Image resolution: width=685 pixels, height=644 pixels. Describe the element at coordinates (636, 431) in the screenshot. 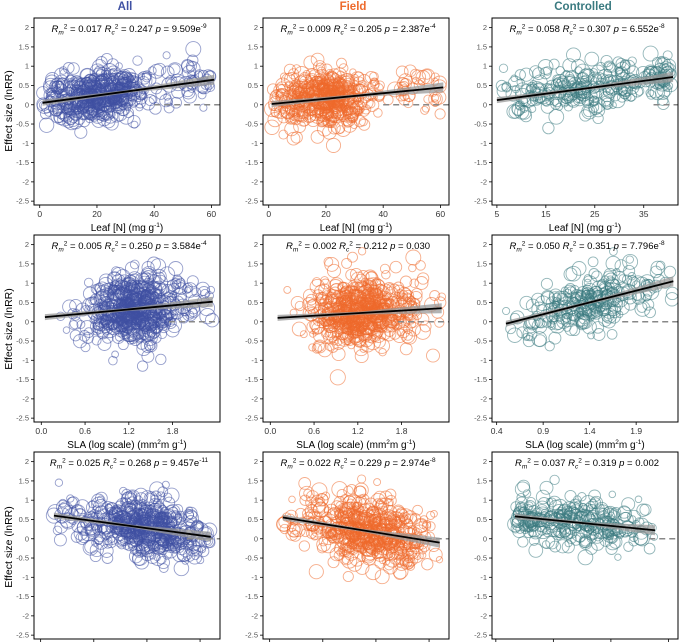

I see `x-tick-label: 1.9` at that location.